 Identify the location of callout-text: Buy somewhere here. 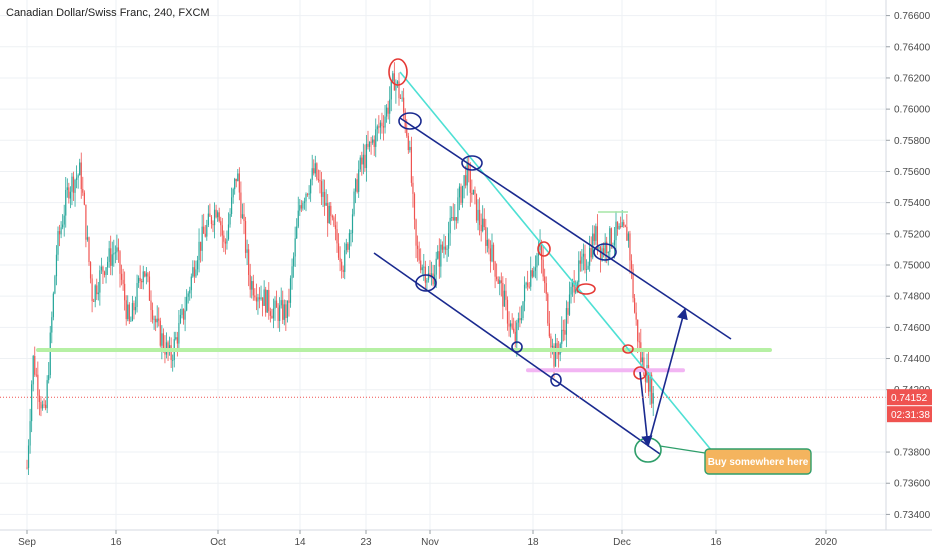
(758, 462).